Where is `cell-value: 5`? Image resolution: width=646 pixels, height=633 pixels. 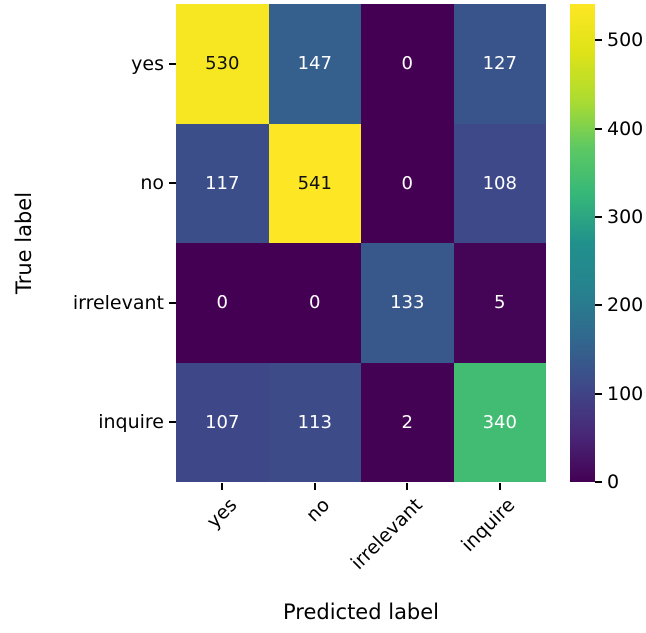
cell-value: 5 is located at coordinates (500, 303).